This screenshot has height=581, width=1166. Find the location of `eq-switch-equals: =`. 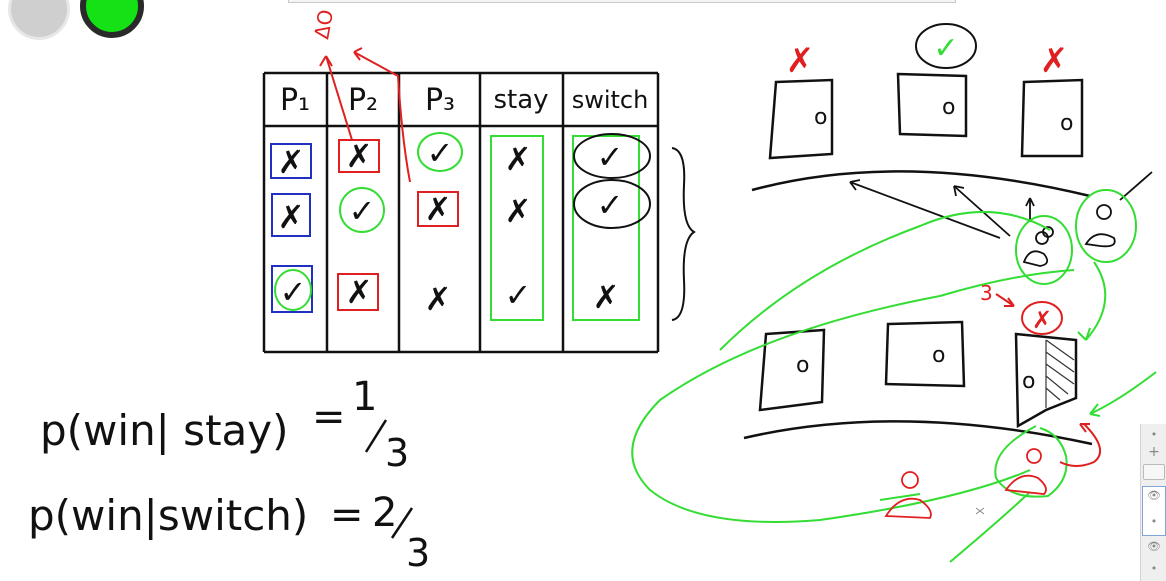

eq-switch-equals: = is located at coordinates (347, 515).